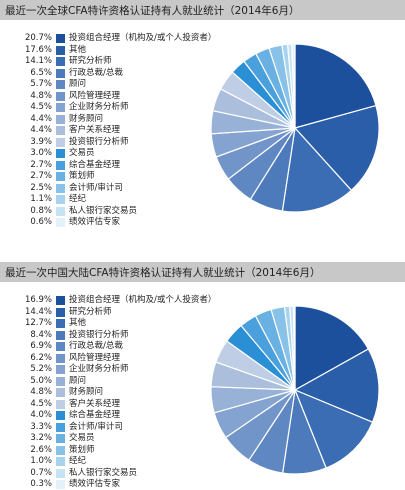 The image size is (405, 490). What do you see at coordinates (86, 392) in the screenshot?
I see `legend-label: 财务顾问` at bounding box center [86, 392].